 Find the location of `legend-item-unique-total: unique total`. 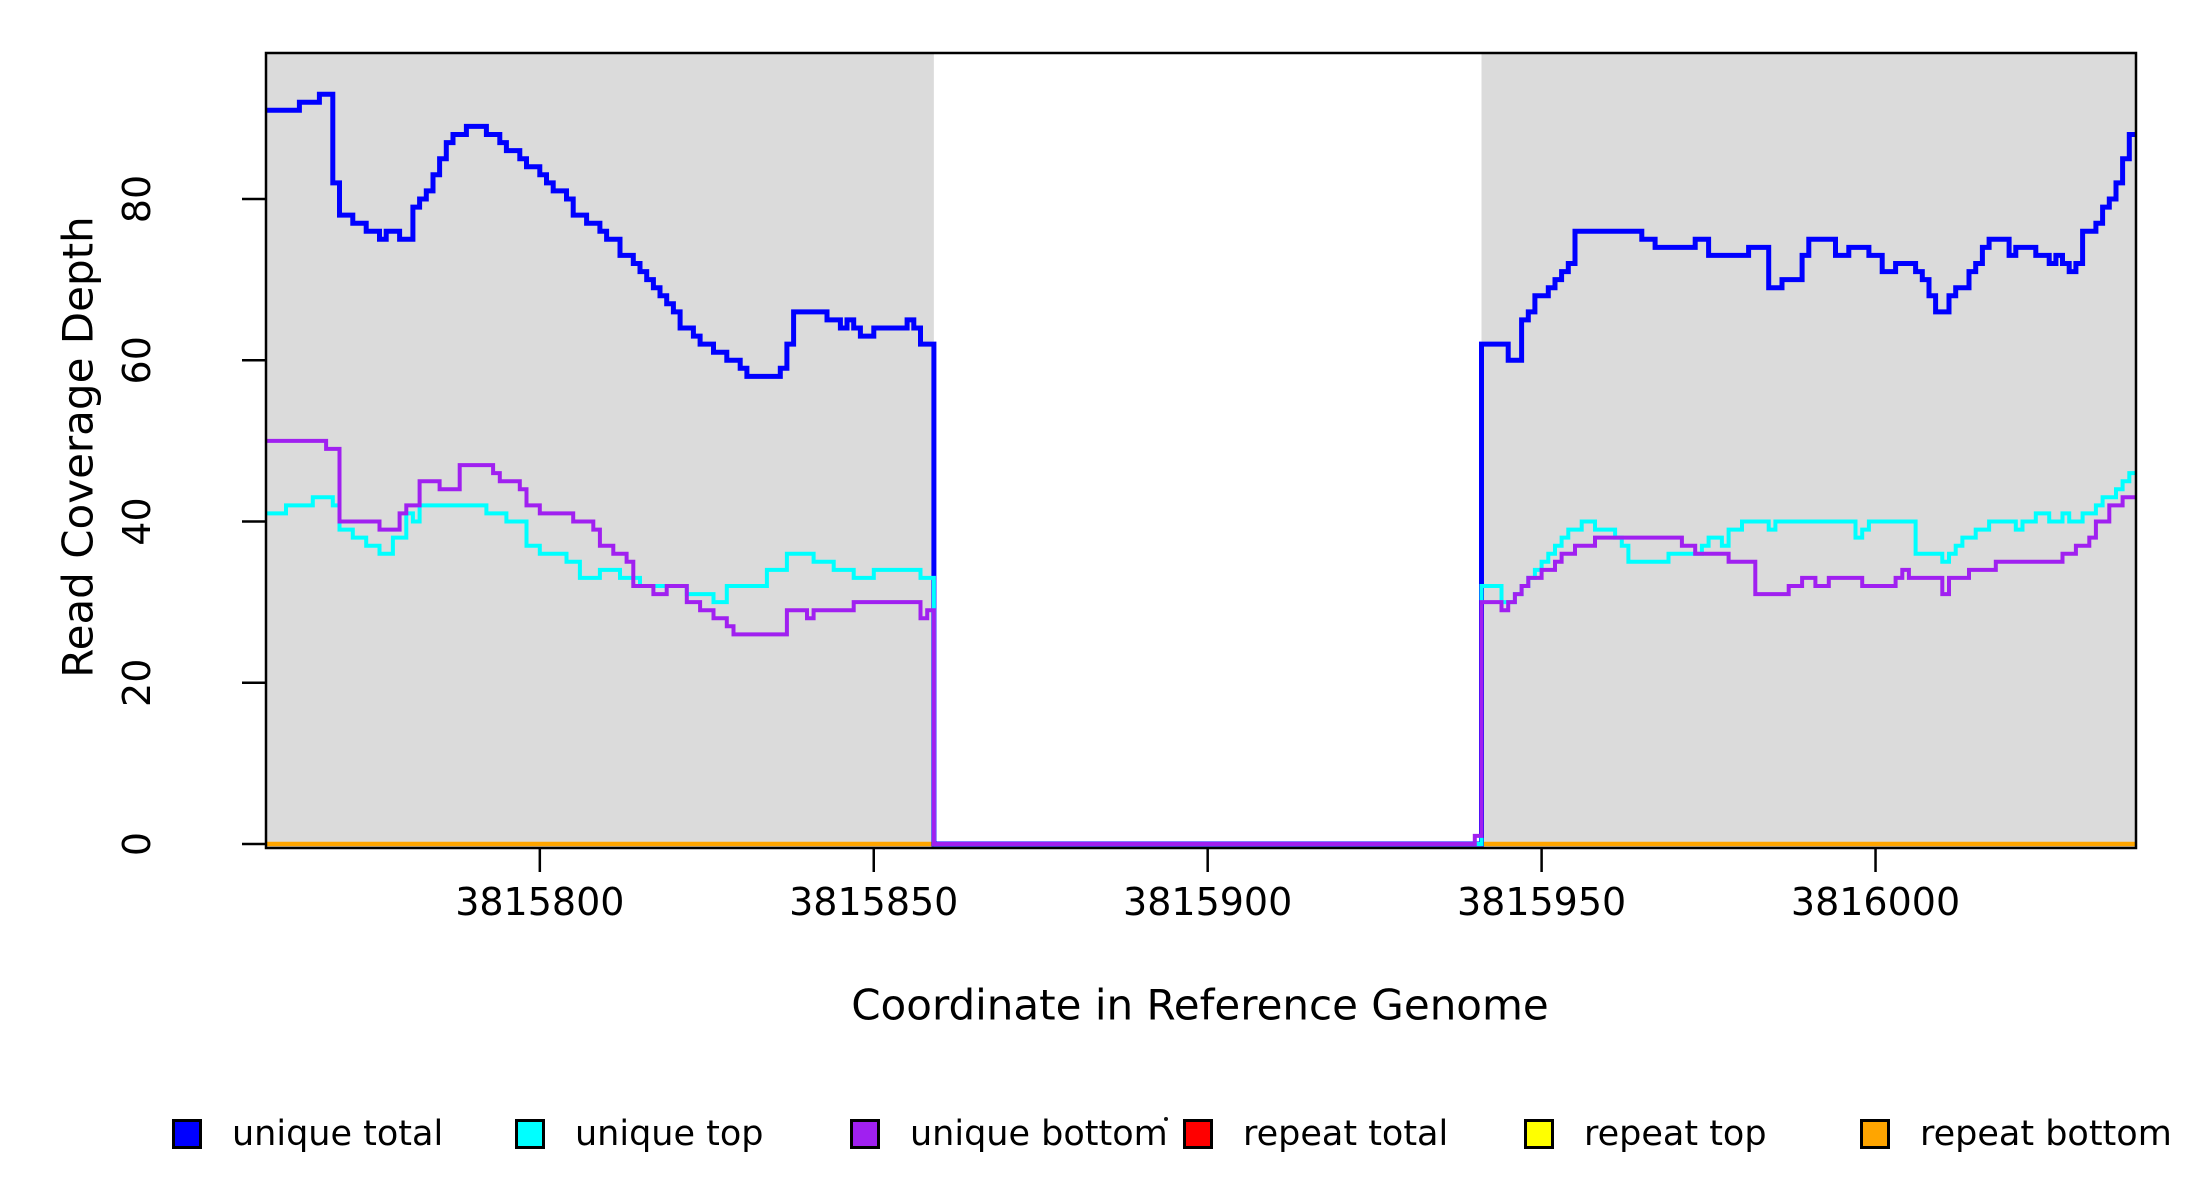

legend-item-unique-total: unique total is located at coordinates (307, 1134).